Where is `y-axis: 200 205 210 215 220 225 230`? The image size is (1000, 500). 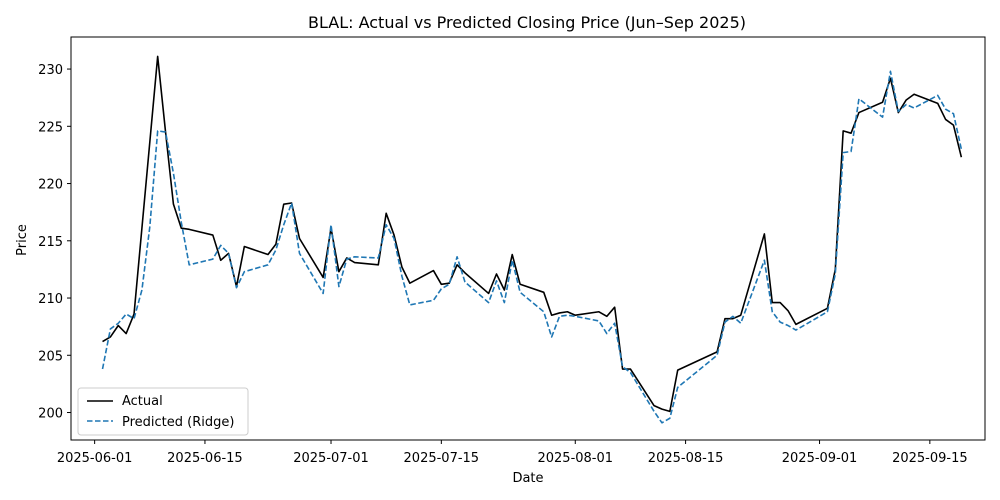 y-axis: 200 205 210 215 220 225 230 is located at coordinates (54, 242).